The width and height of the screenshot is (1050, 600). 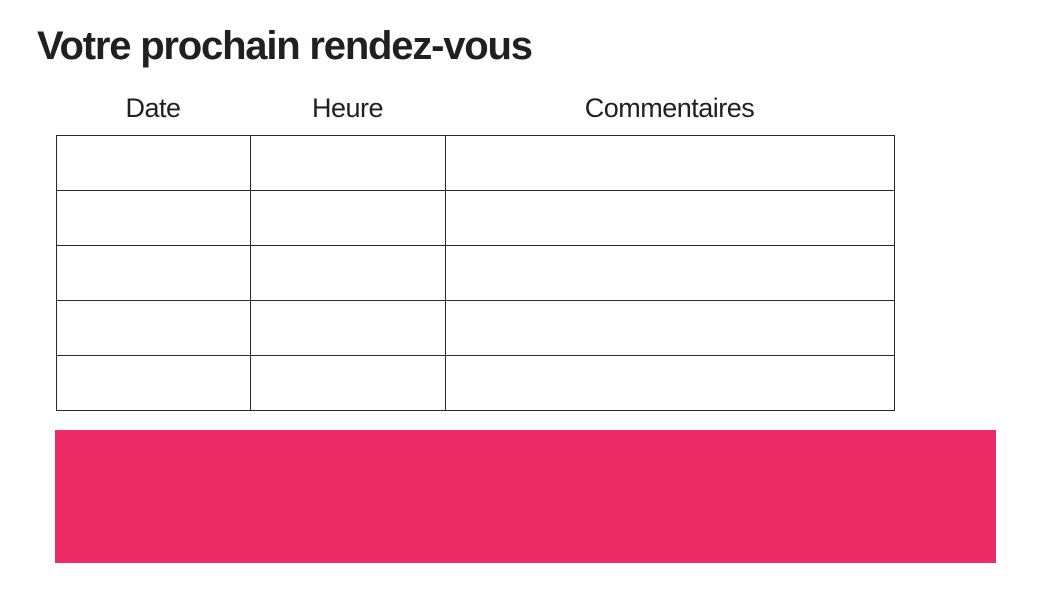 What do you see at coordinates (347, 108) in the screenshot?
I see `column-header-heure: Heure` at bounding box center [347, 108].